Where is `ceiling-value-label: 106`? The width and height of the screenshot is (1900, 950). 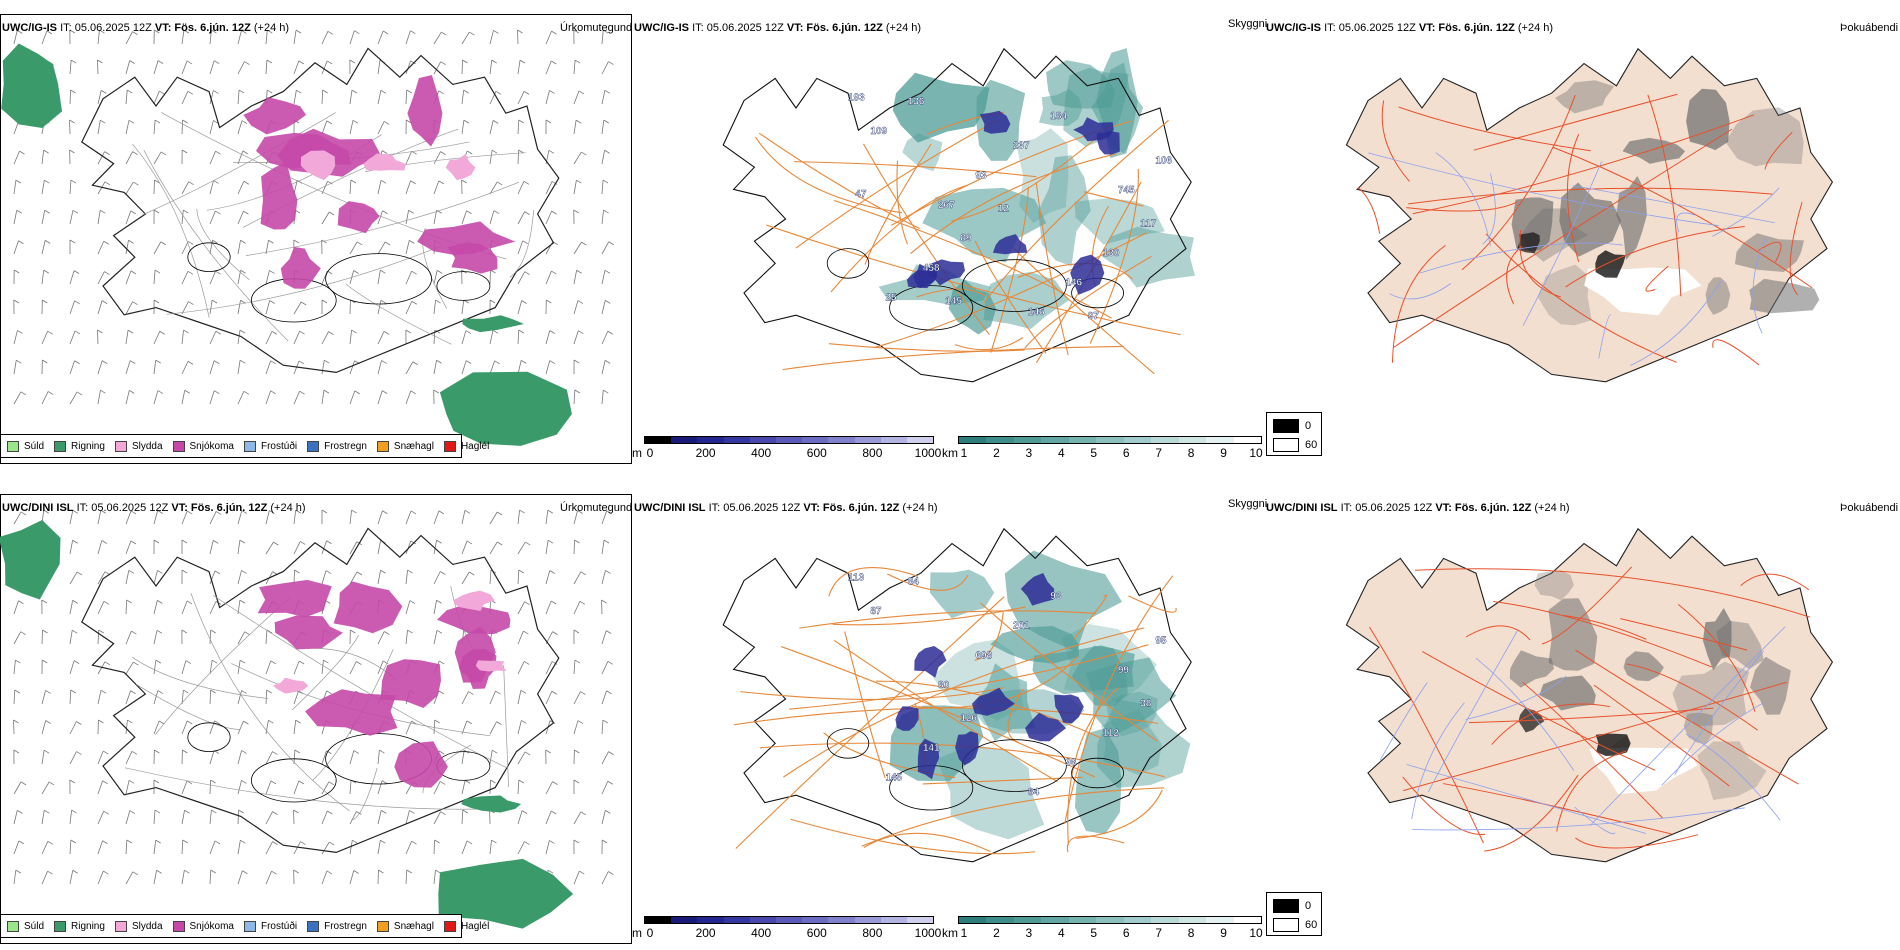
ceiling-value-label: 106 is located at coordinates (1163, 161).